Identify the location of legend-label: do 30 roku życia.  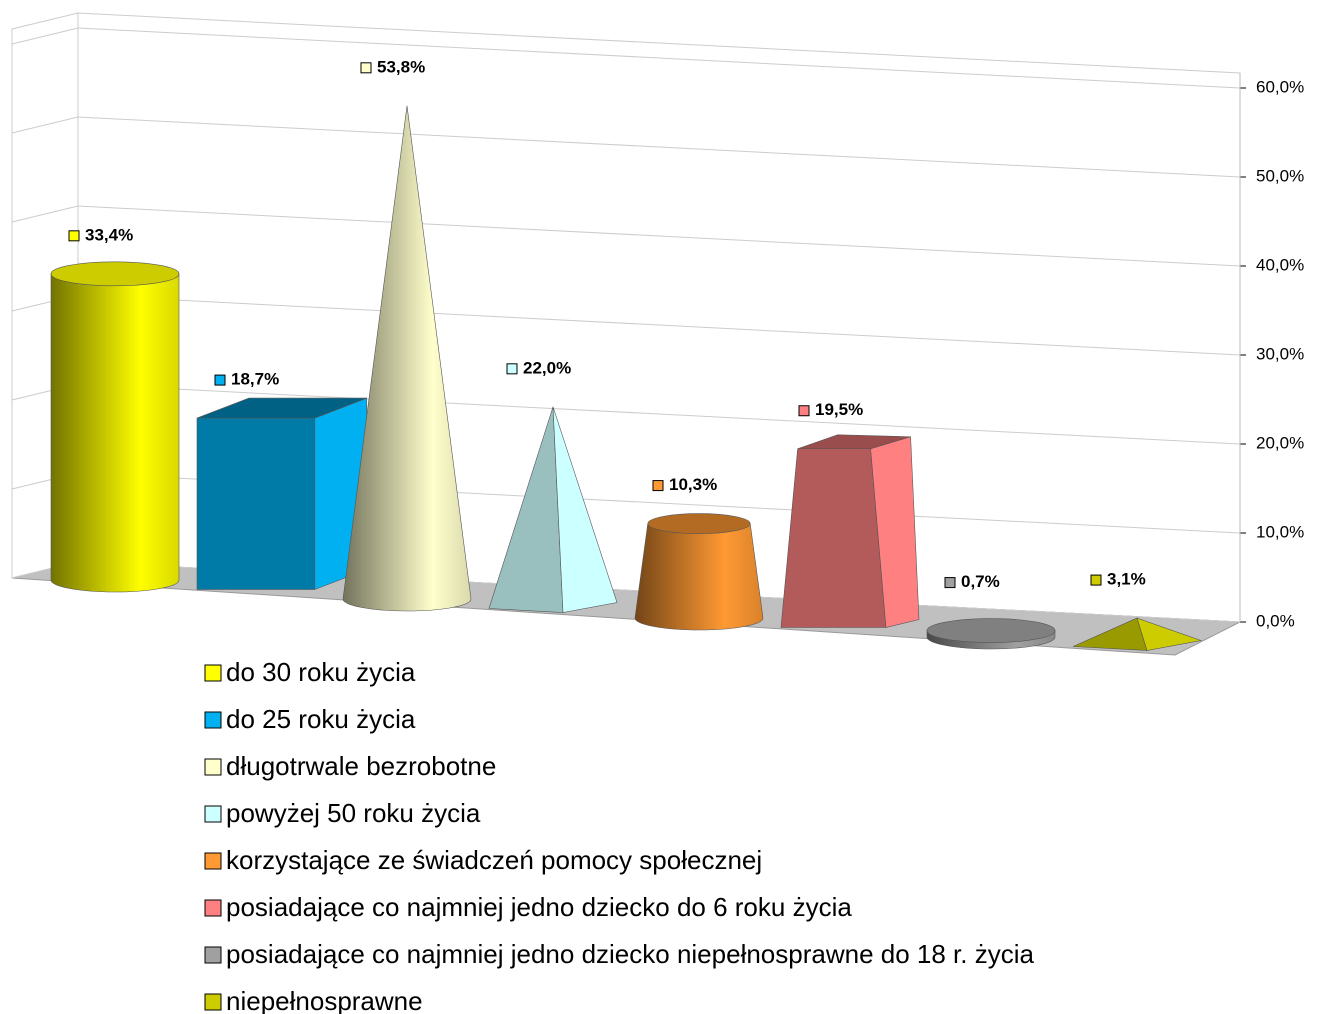
(321, 672).